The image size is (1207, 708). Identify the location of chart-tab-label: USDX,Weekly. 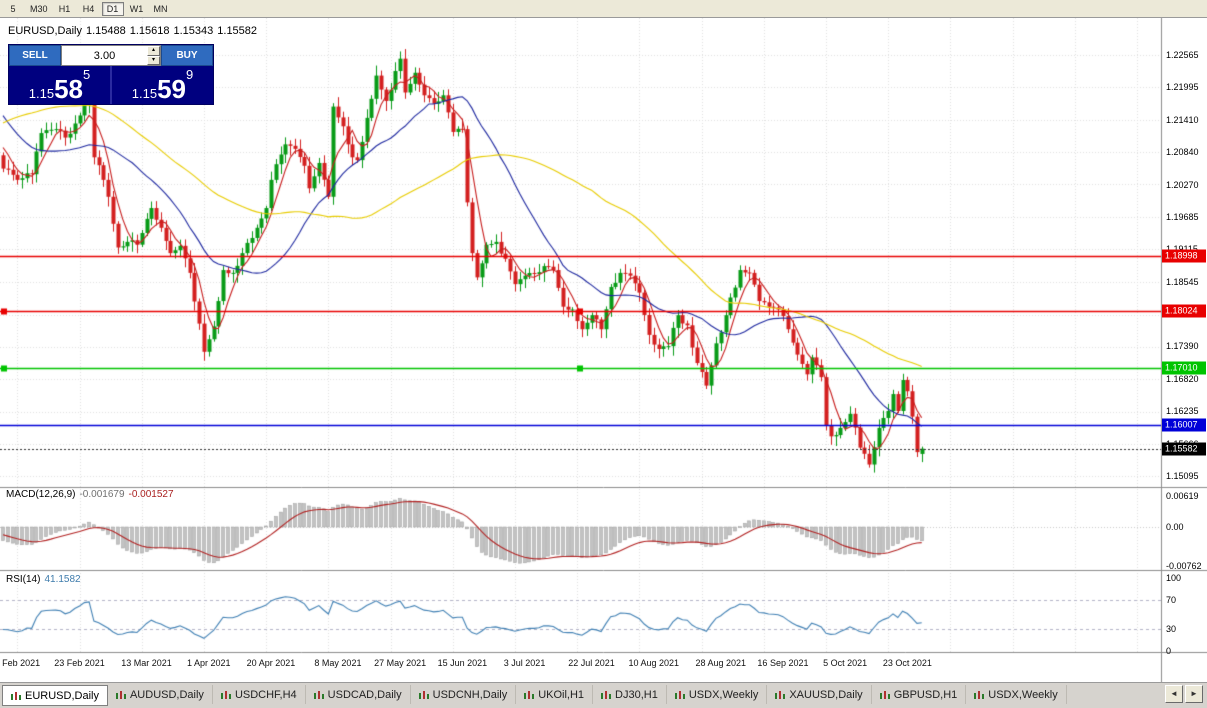
(1023, 694).